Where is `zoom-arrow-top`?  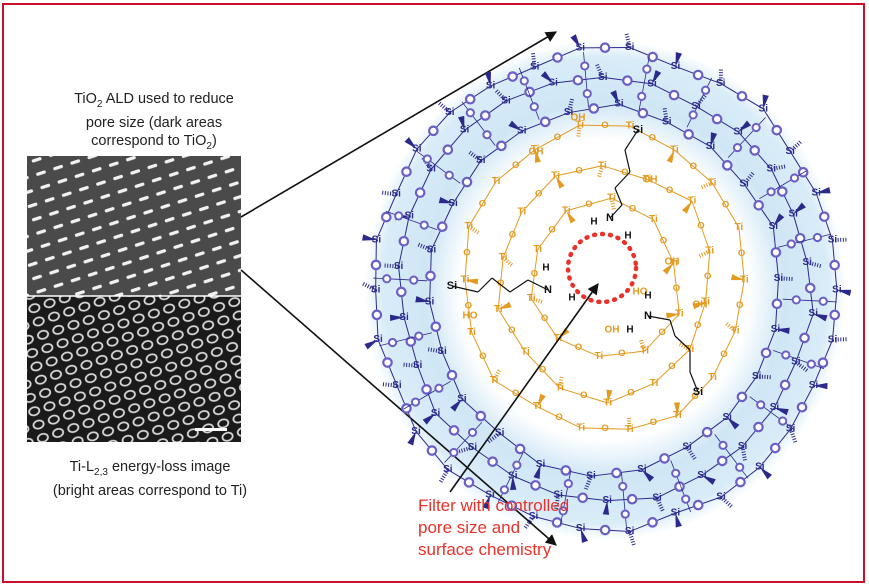 zoom-arrow-top is located at coordinates (398, 124).